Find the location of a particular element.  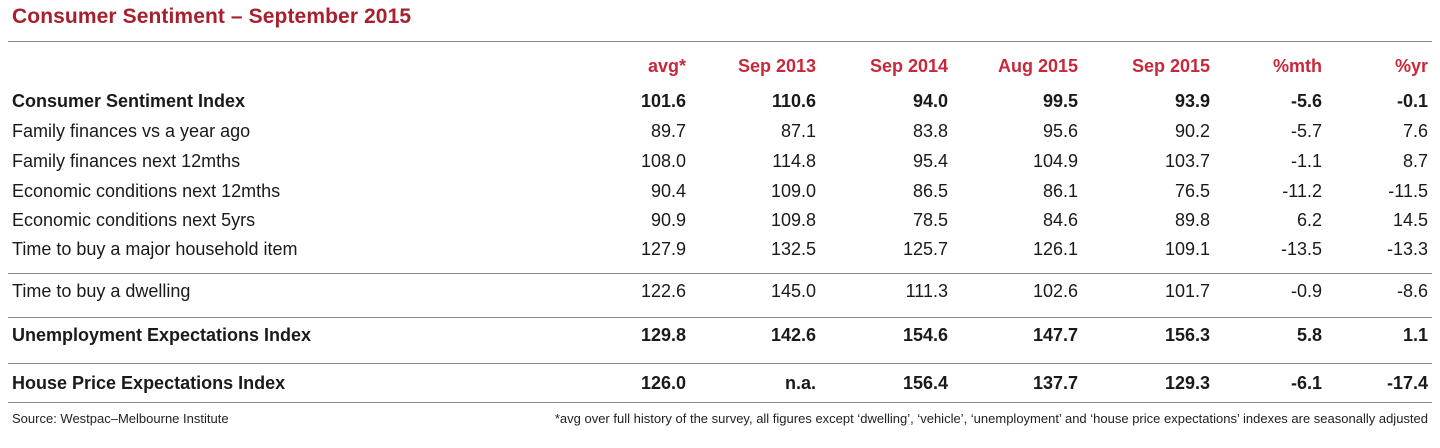

row-label: Time to buy a major household item is located at coordinates (155, 249).